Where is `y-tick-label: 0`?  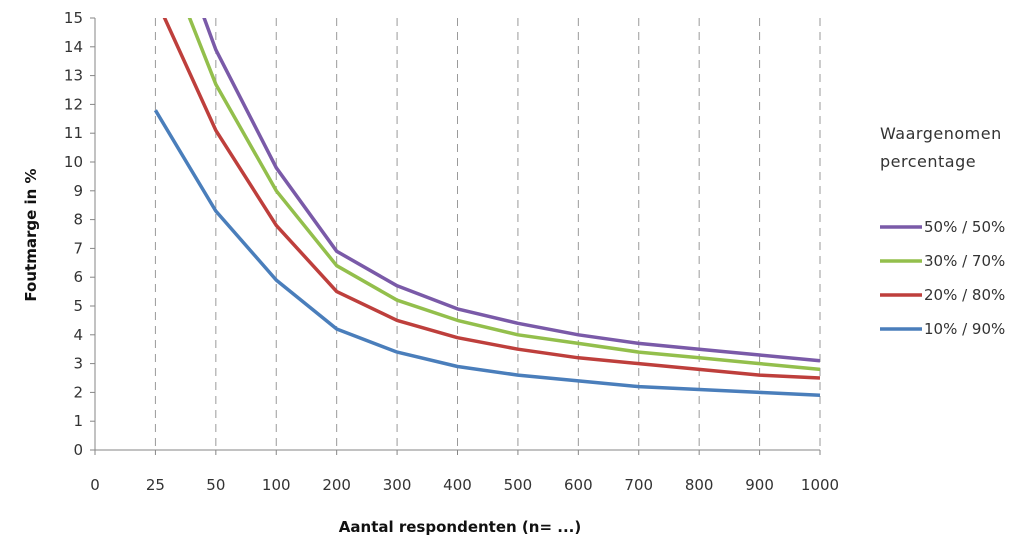 y-tick-label: 0 is located at coordinates (78, 450).